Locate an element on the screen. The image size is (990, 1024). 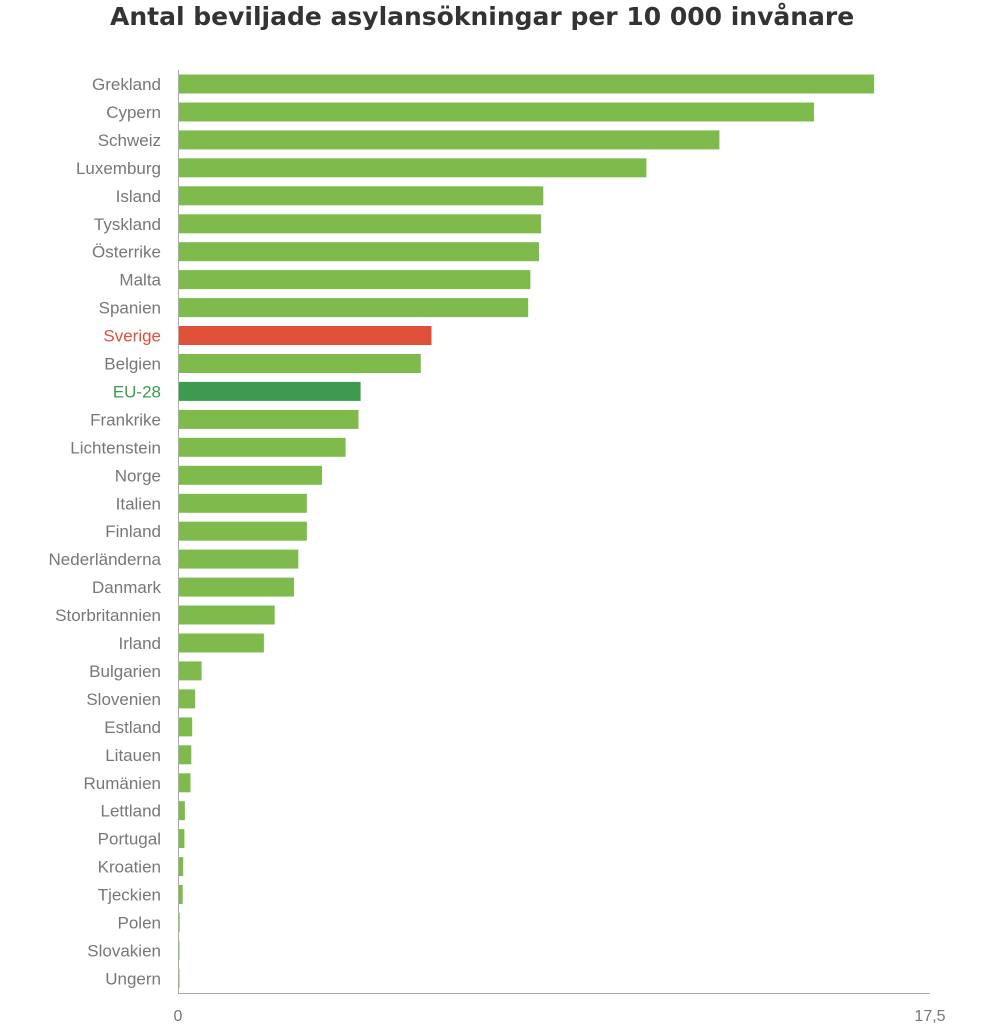
category-label-italien: Italien is located at coordinates (138, 503).